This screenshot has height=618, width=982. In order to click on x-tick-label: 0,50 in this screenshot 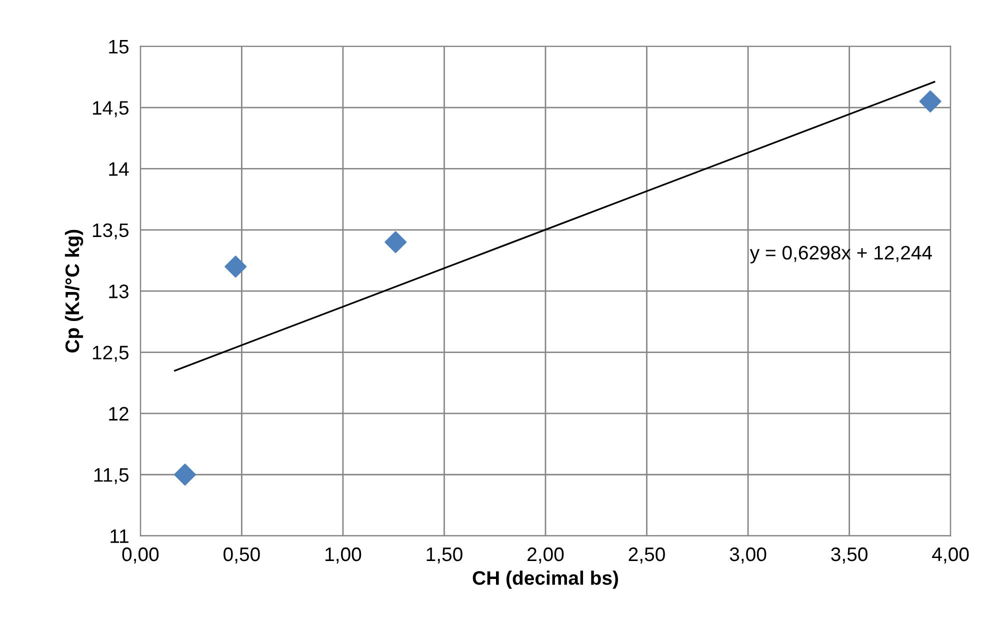, I will do `click(242, 555)`.